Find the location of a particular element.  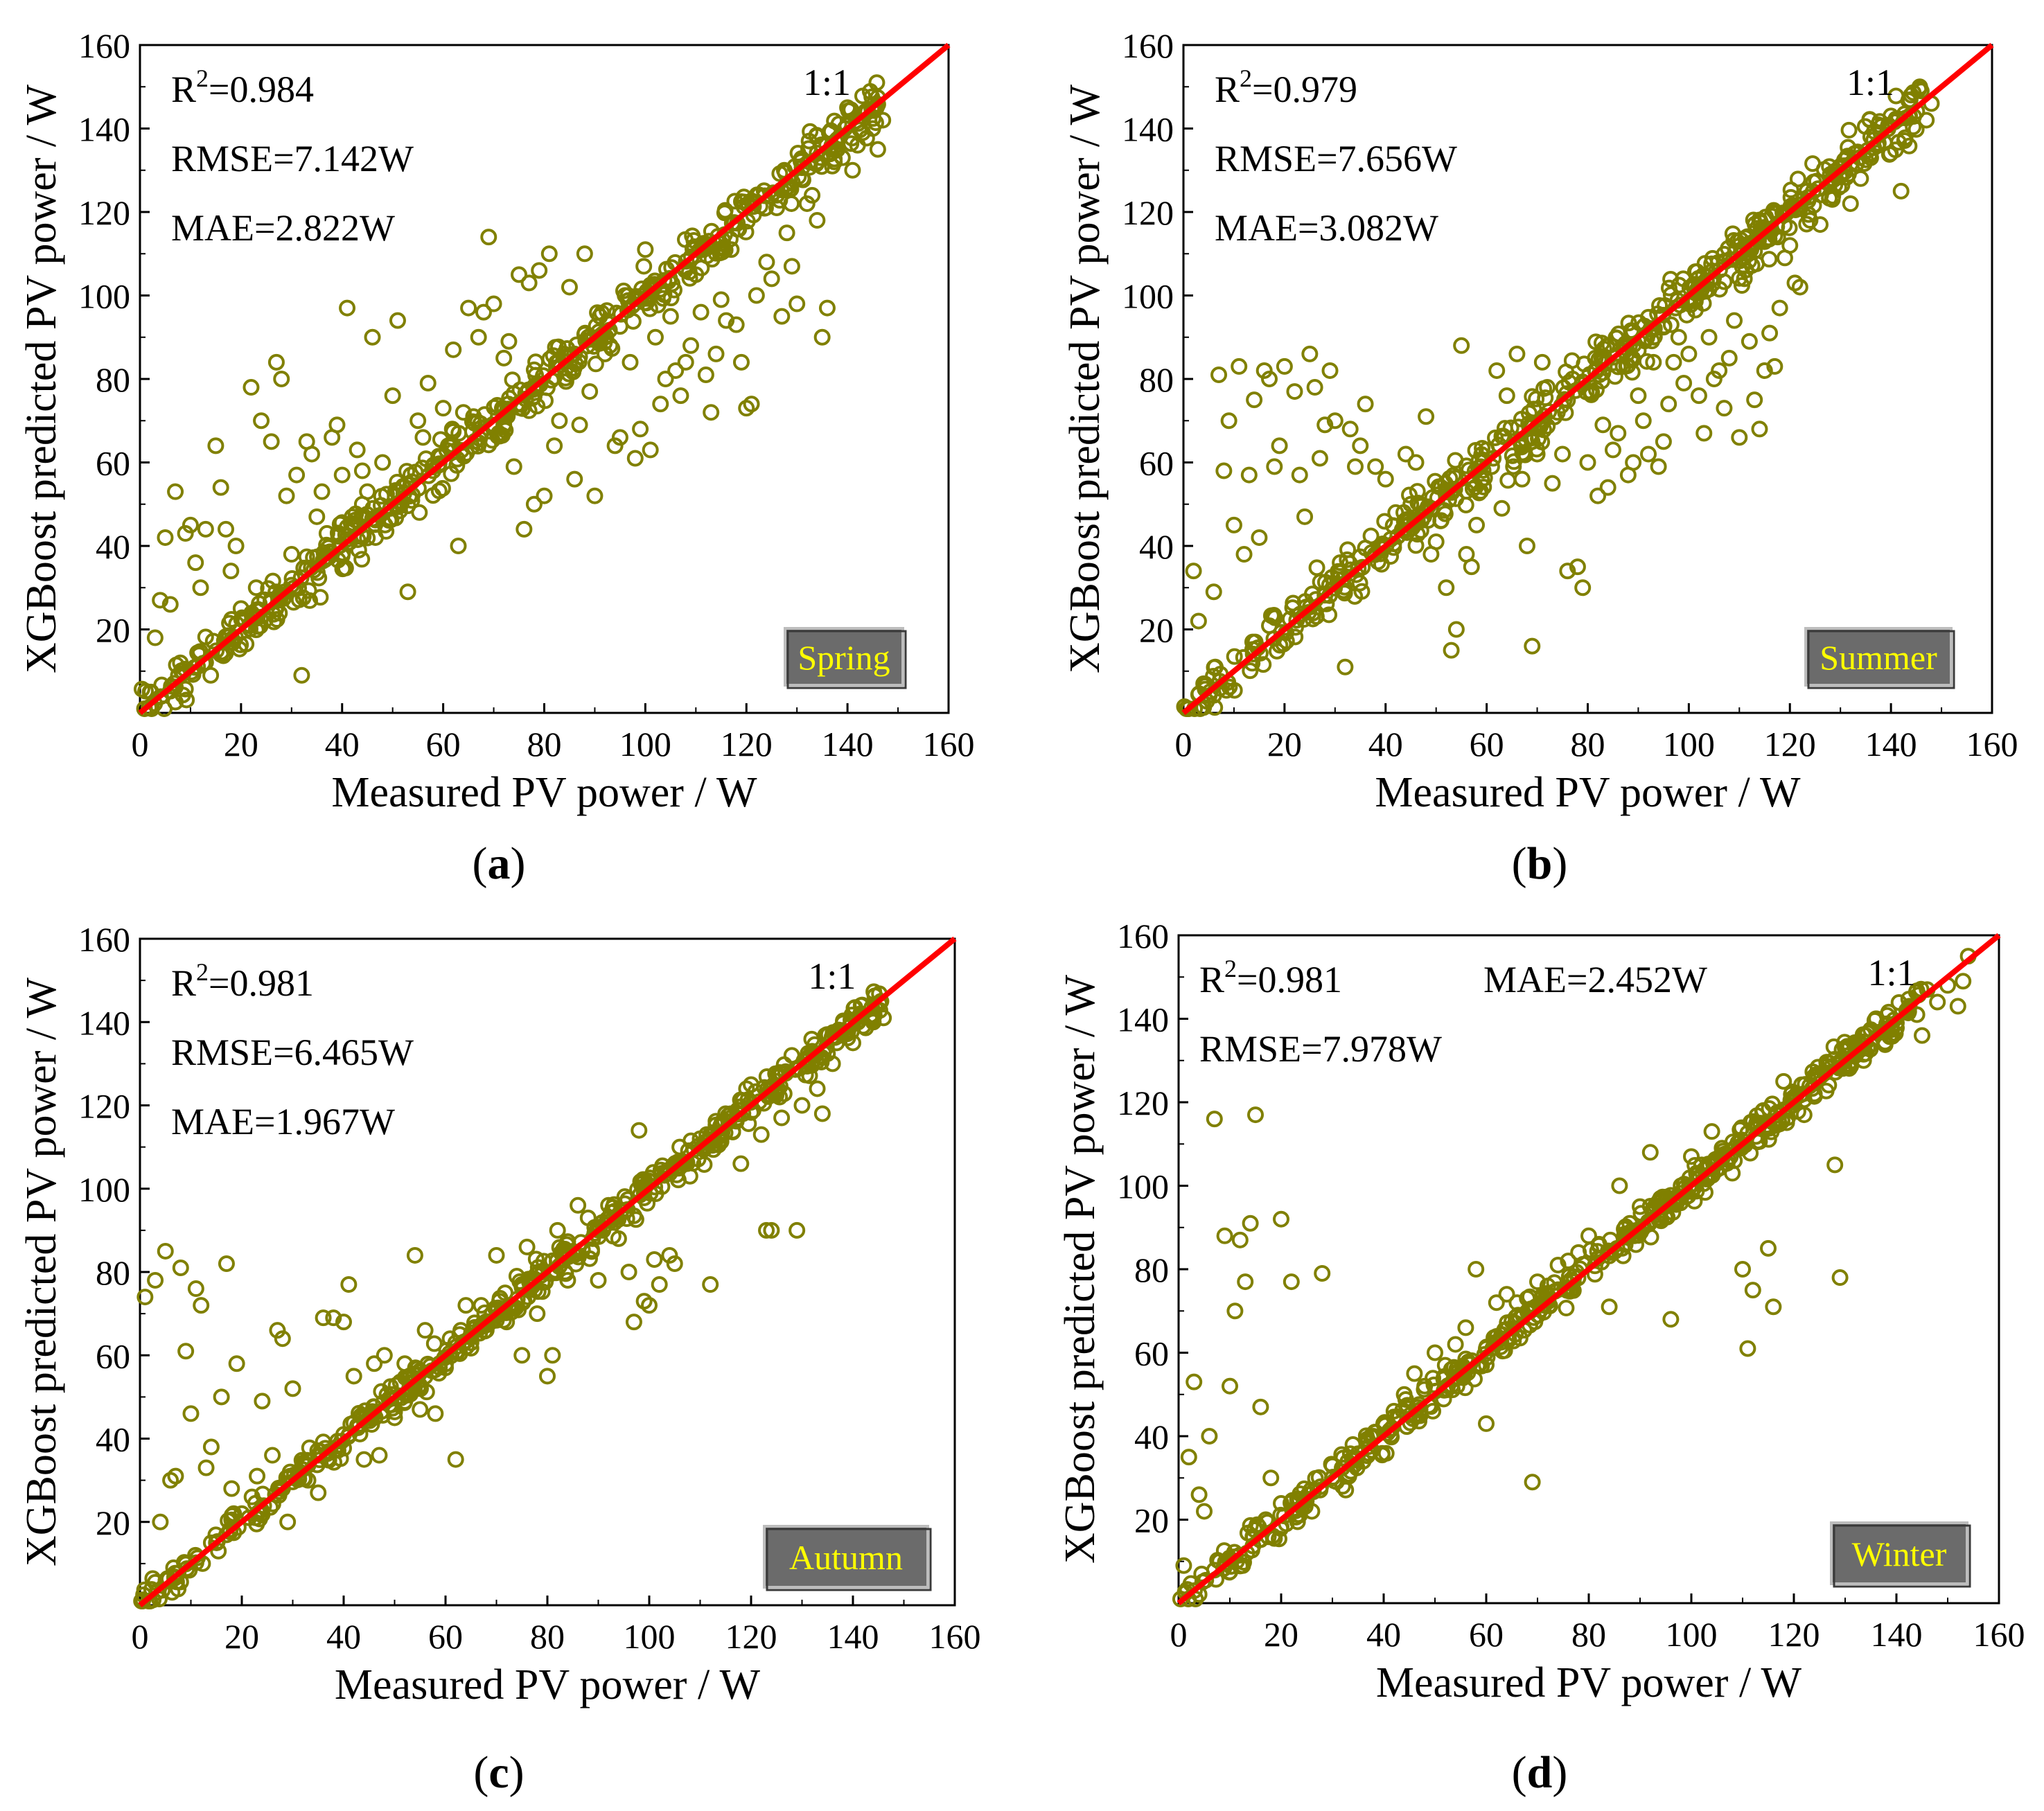

stat-rmse: RMSE=7.978W is located at coordinates (1320, 1049).